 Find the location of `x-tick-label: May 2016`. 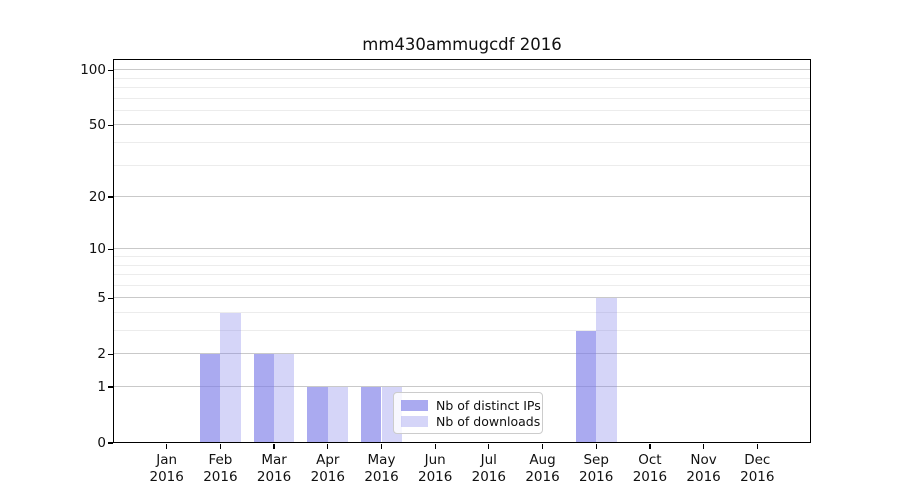

x-tick-label: May 2016 is located at coordinates (382, 469).